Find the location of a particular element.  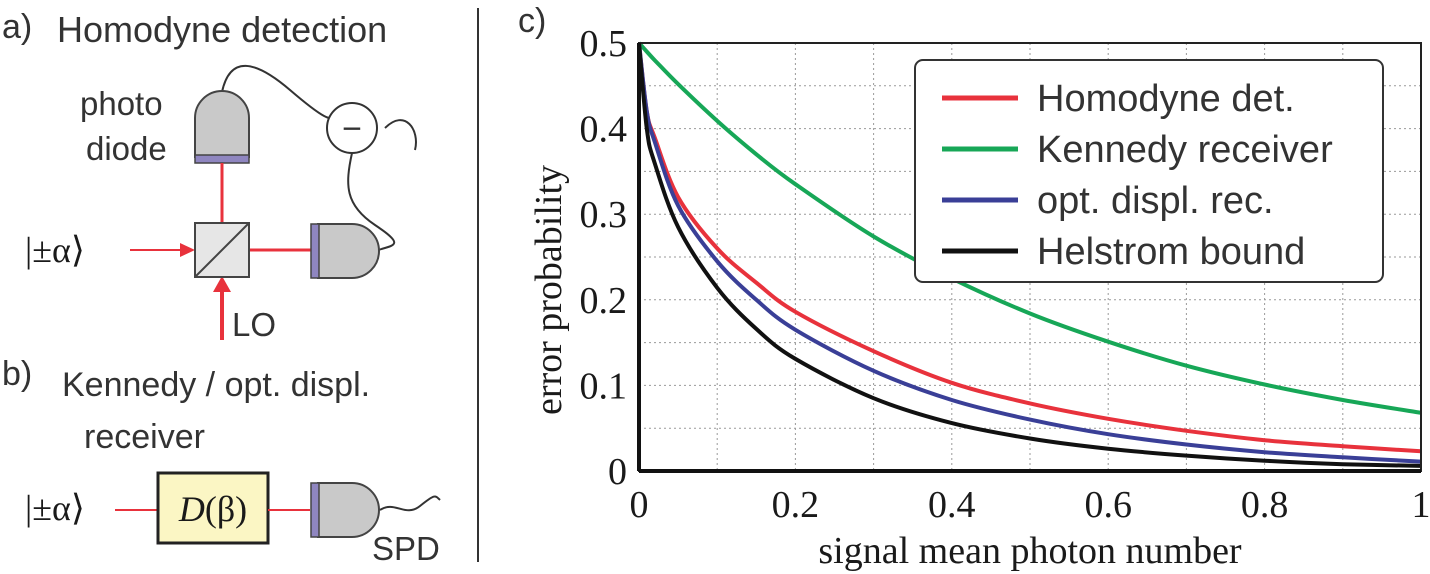

x-tick-label: 1 is located at coordinates (1421, 505).